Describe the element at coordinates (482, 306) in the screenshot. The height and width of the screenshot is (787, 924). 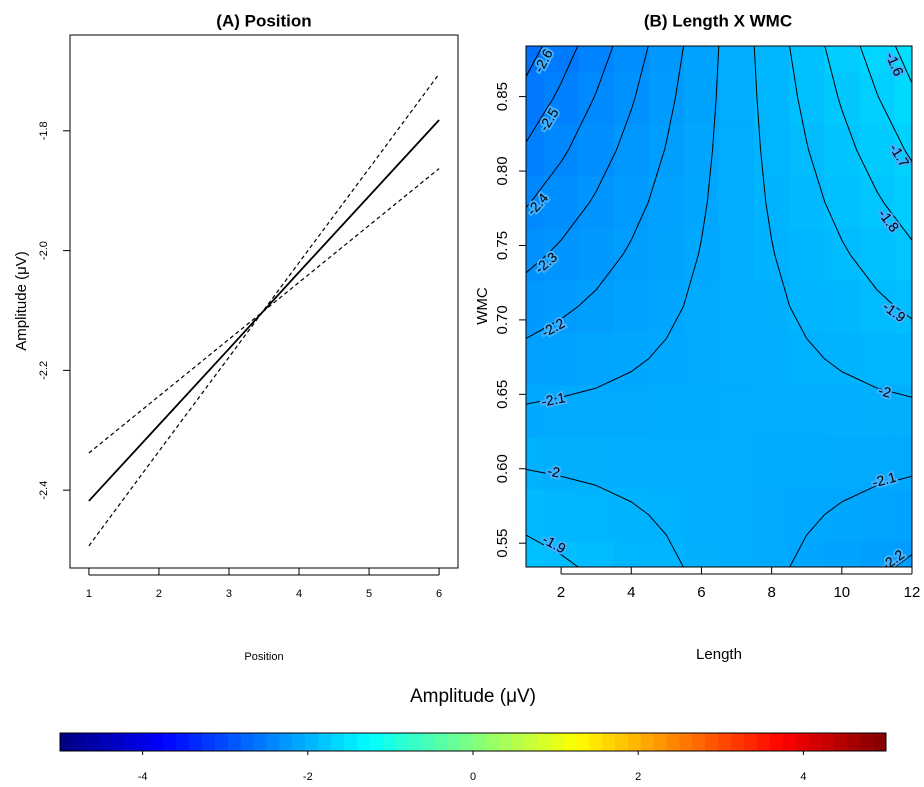
I see `y-axis-label: WMC` at that location.